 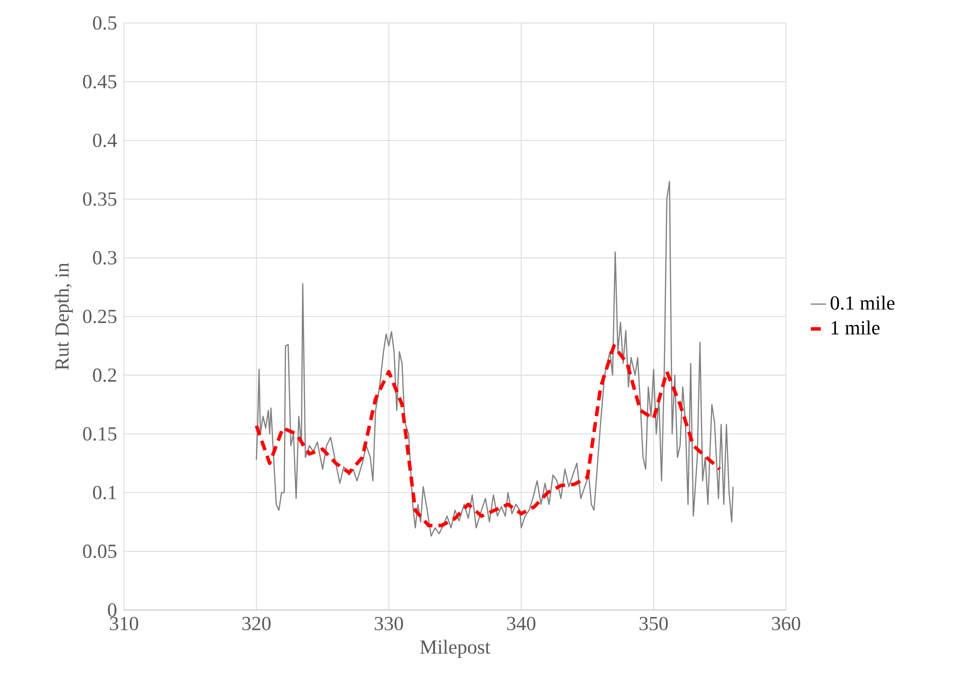 I want to click on y-tick-label: 0.25, so click(x=99, y=317).